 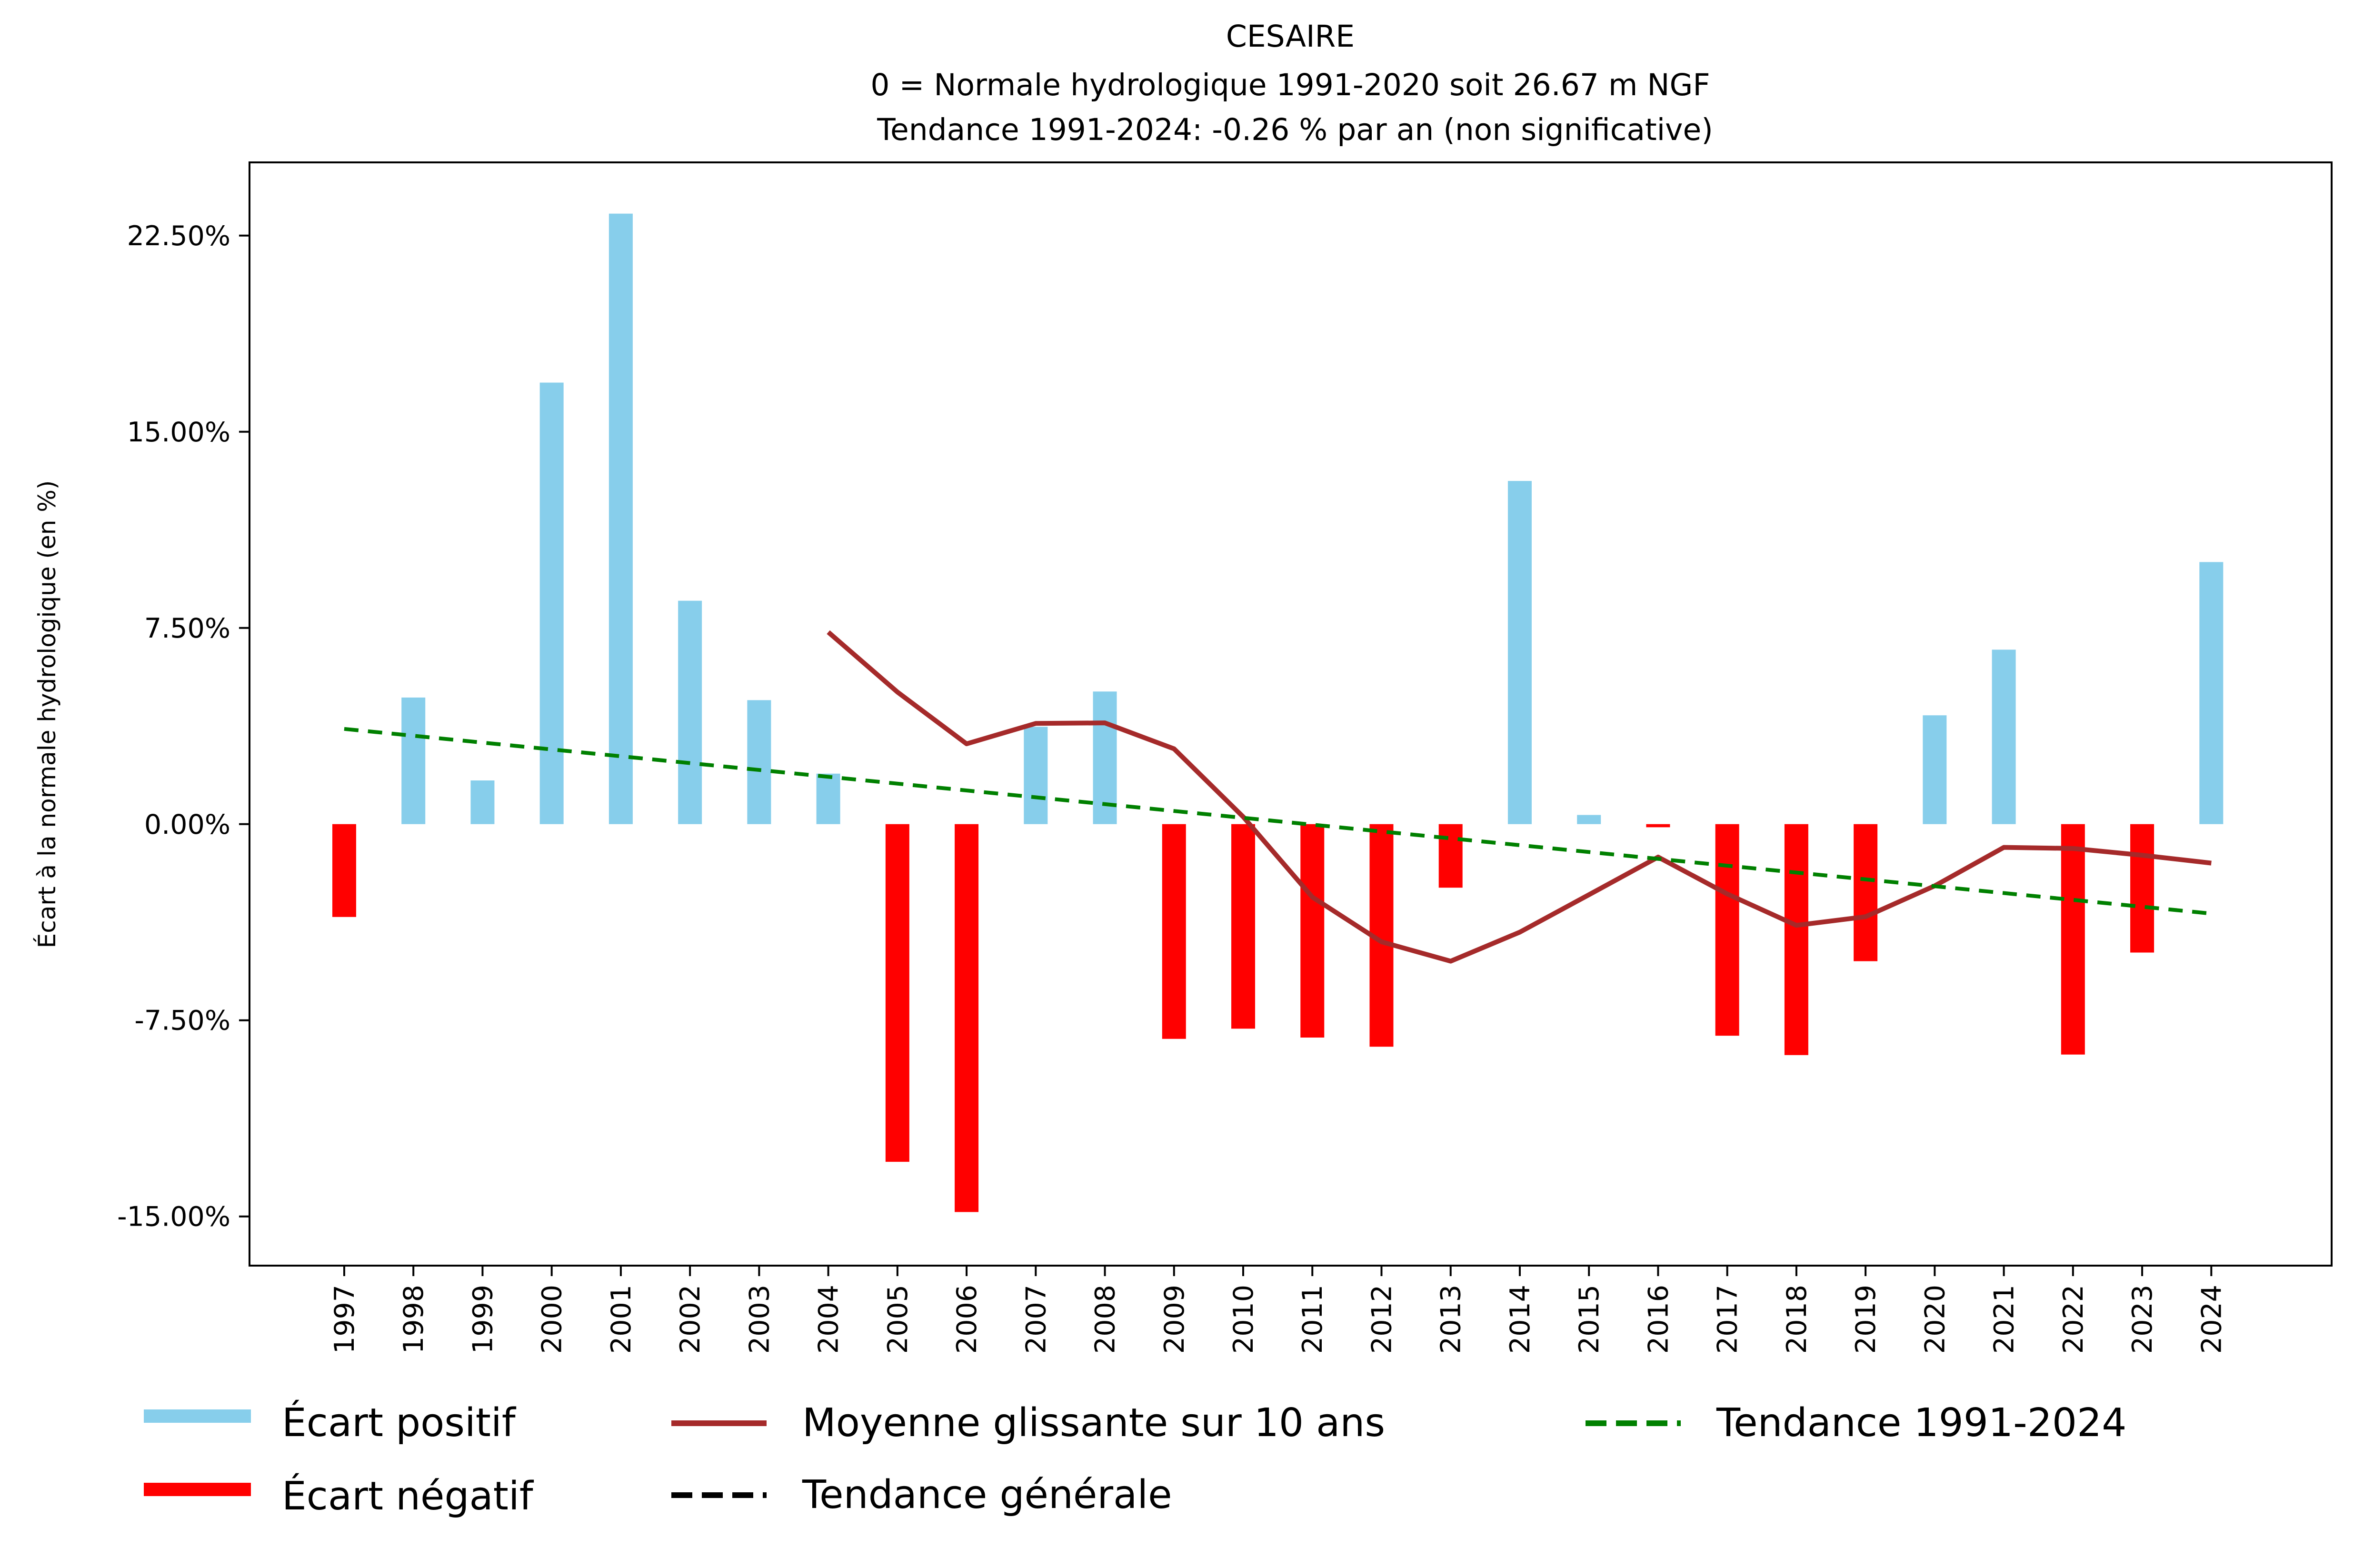 What do you see at coordinates (183, 726) in the screenshot?
I see `y-axis-ticks: -15.00% -7.50% 0.00% 7.50% 15.00% 22.50%` at bounding box center [183, 726].